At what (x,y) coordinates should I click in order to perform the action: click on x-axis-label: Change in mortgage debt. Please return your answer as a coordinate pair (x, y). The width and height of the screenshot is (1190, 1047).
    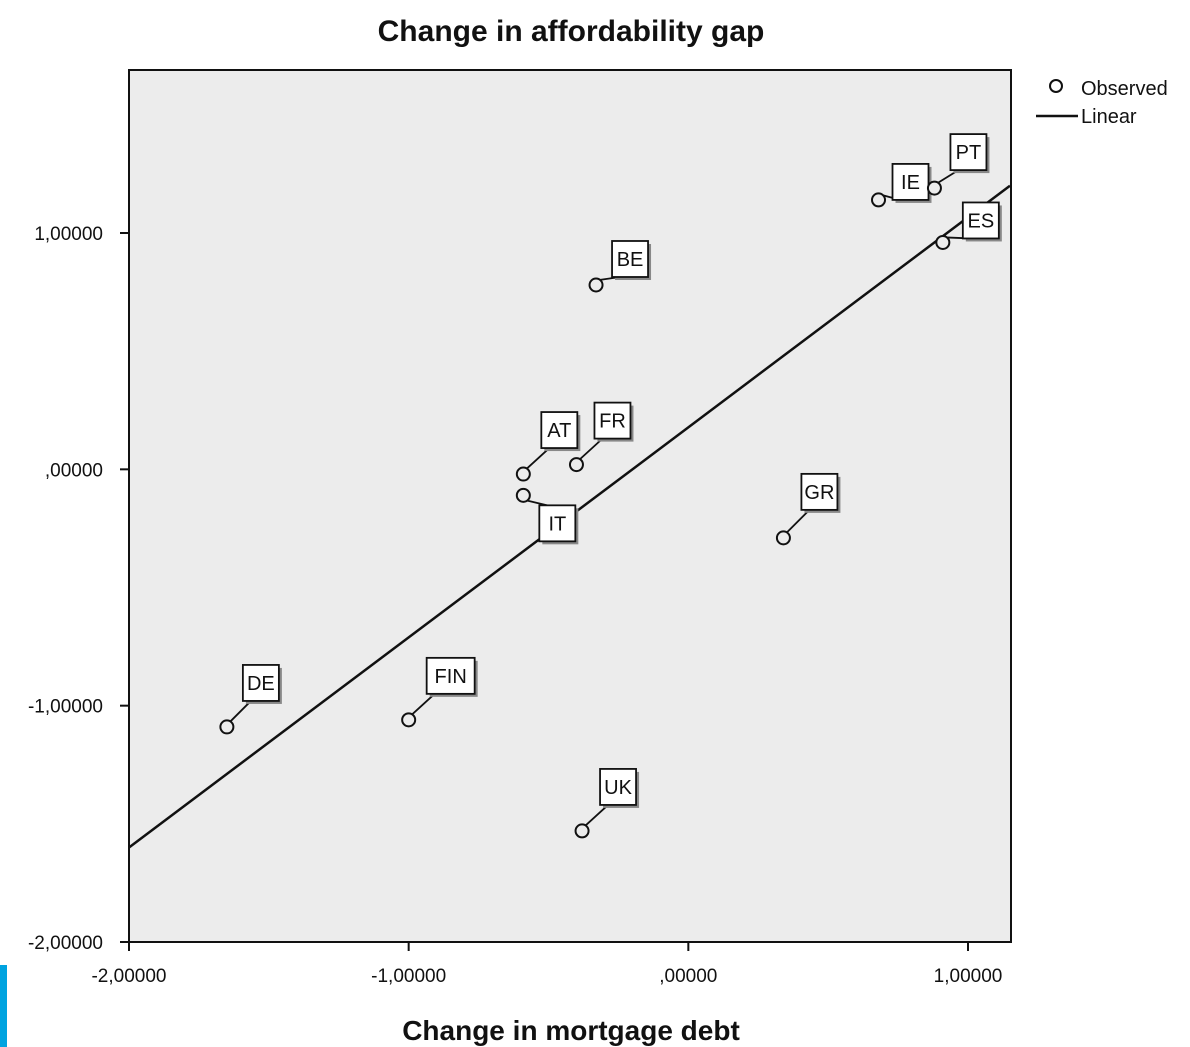
    Looking at the image, I should click on (571, 1030).